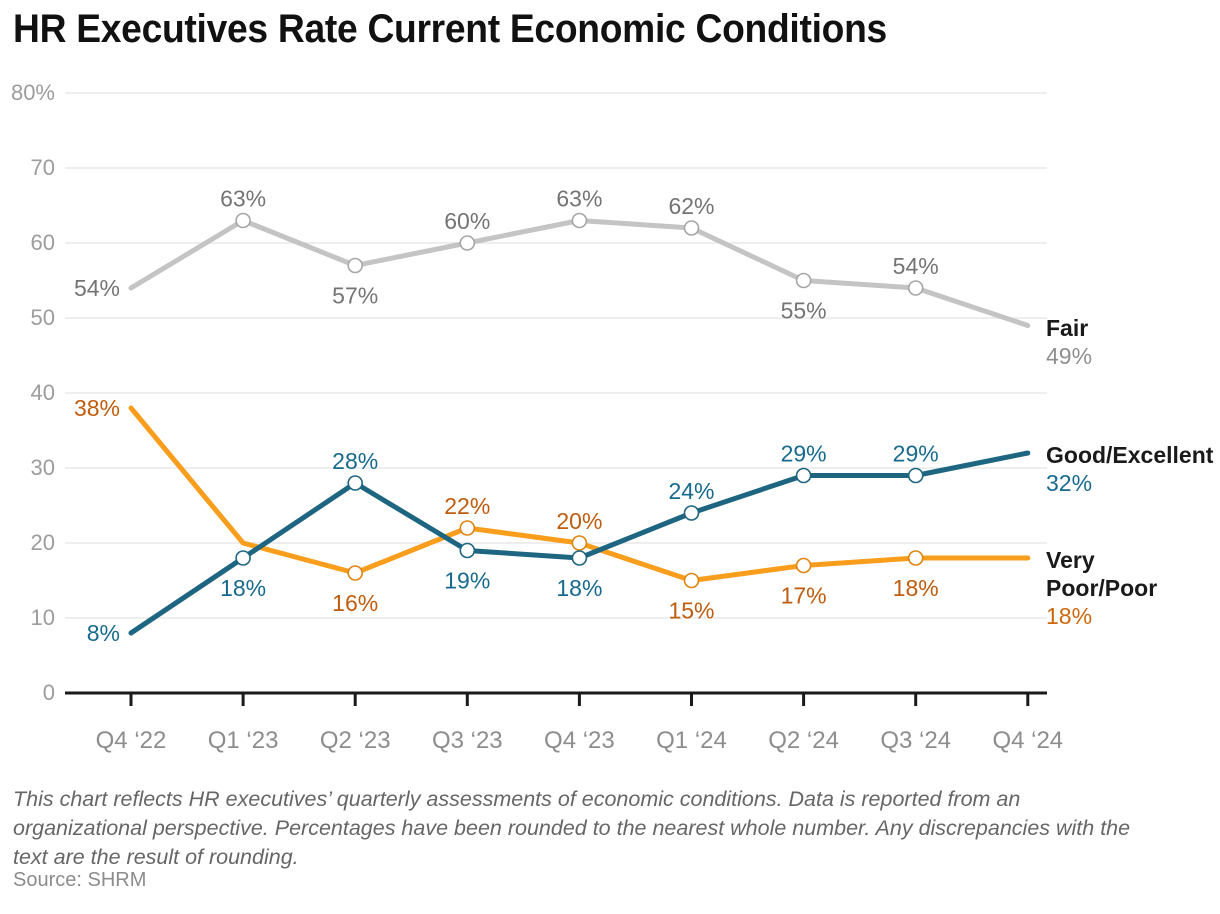  What do you see at coordinates (97, 408) in the screenshot?
I see `data-label: 38%` at bounding box center [97, 408].